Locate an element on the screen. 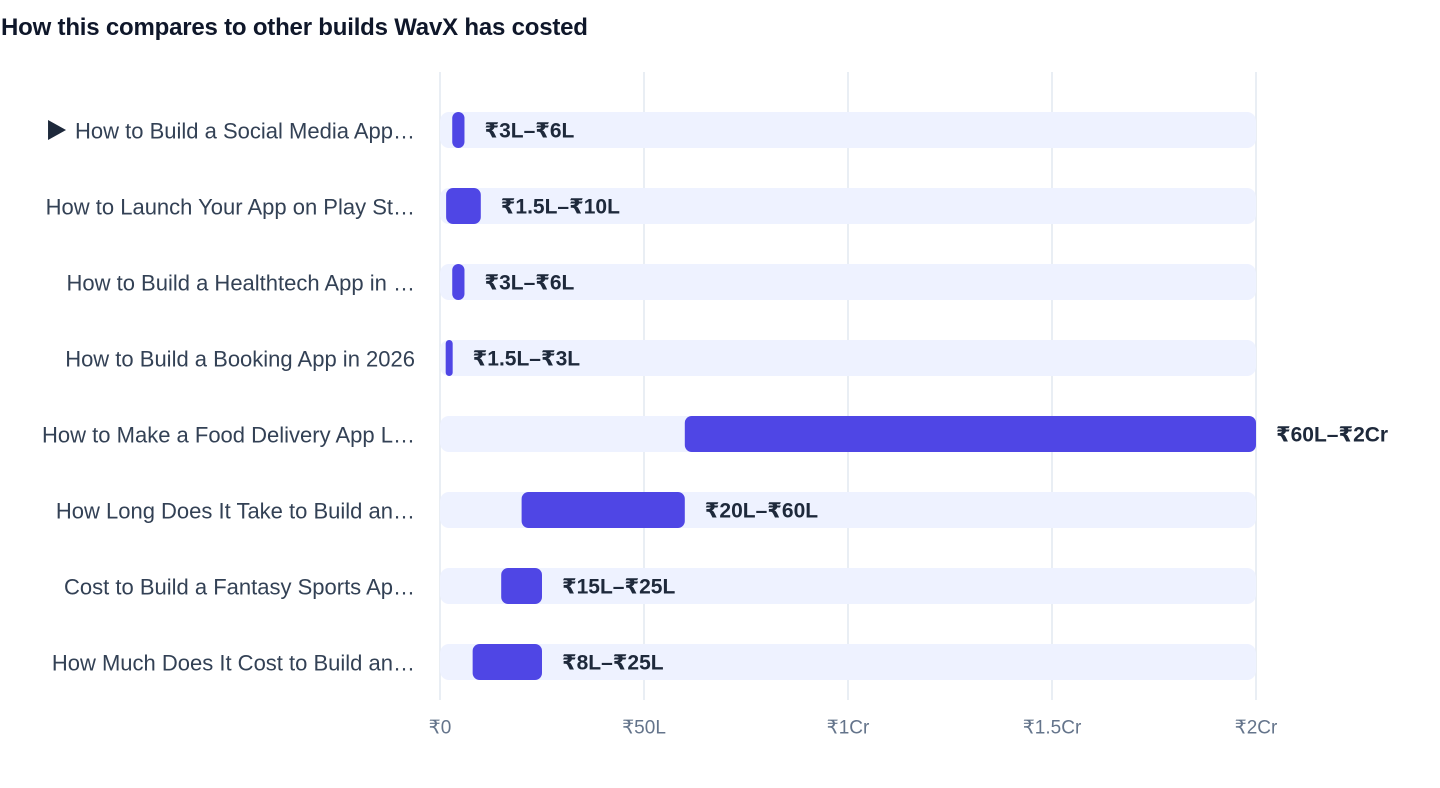  x-tick-label: ₹50L is located at coordinates (644, 728).